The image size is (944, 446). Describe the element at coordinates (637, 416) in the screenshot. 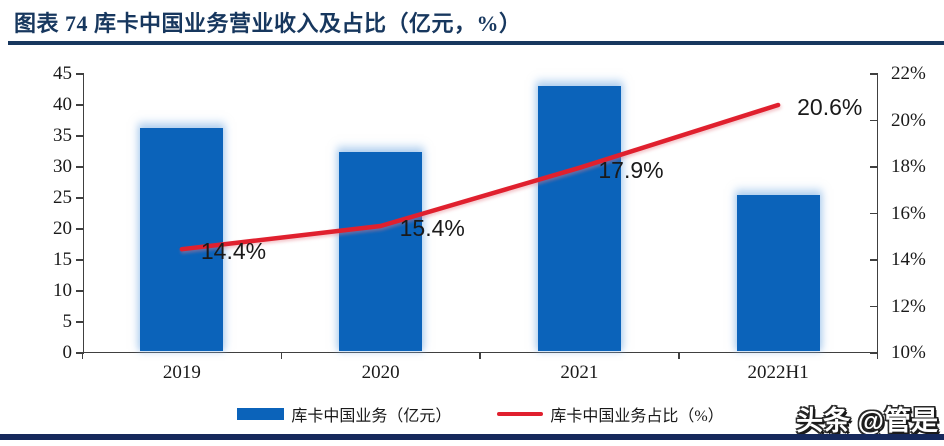

I see `legend-line-label: 库卡中国业务占比（%）` at that location.